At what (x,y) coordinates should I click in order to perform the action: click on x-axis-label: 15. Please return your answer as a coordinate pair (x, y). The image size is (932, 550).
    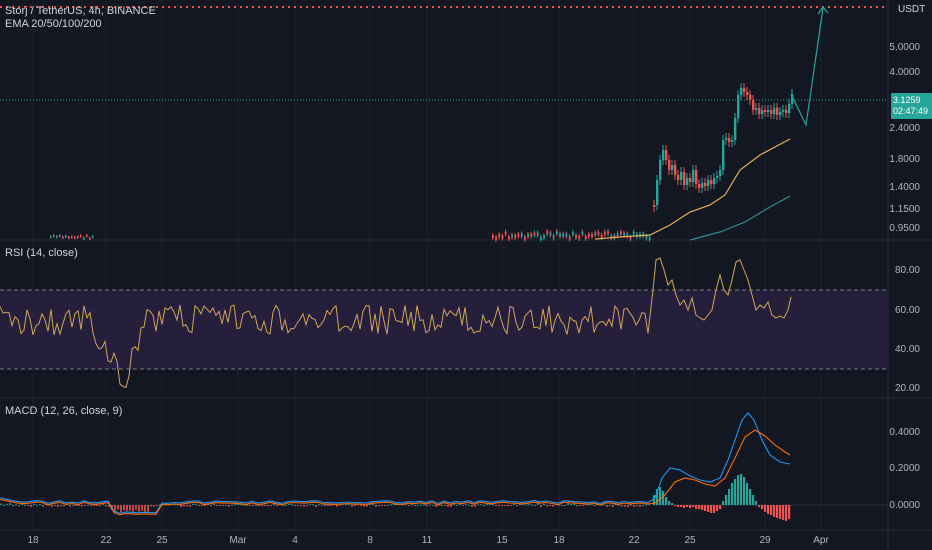
    Looking at the image, I should click on (502, 540).